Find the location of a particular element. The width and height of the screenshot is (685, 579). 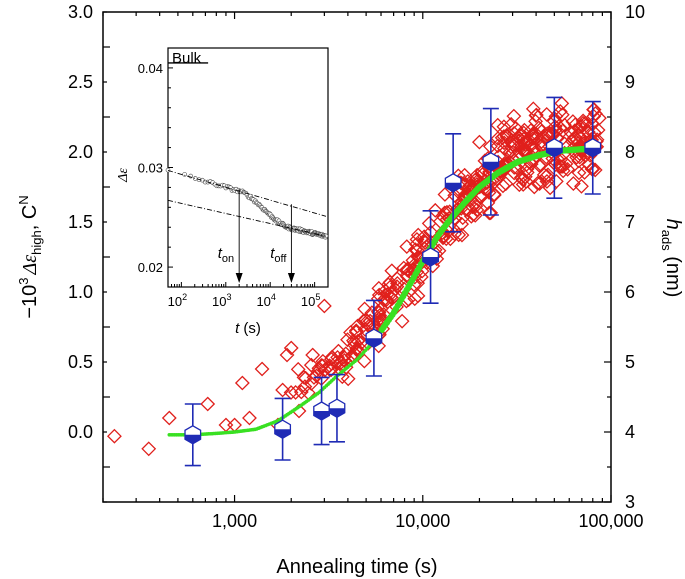

inset-x-label-unit: (s) is located at coordinates (250, 328).